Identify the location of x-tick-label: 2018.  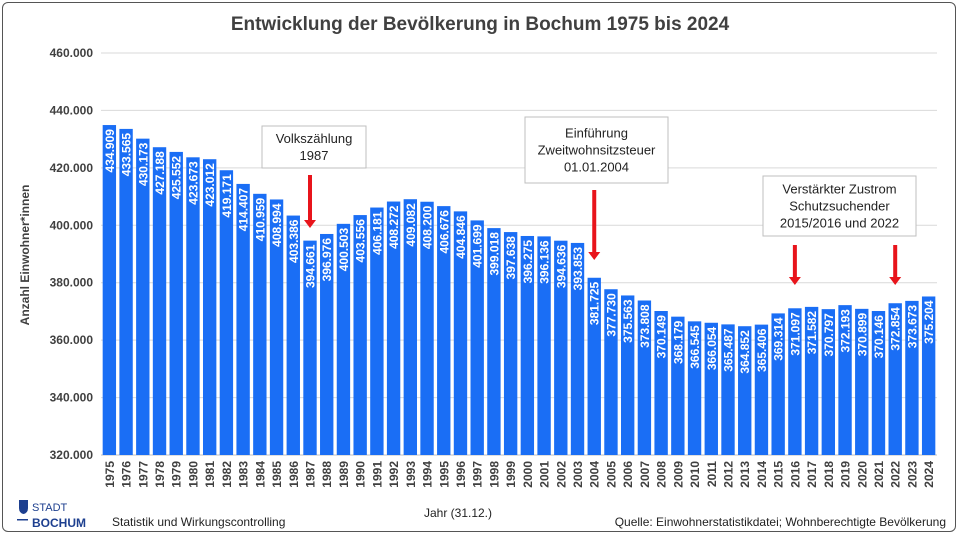
(829, 474).